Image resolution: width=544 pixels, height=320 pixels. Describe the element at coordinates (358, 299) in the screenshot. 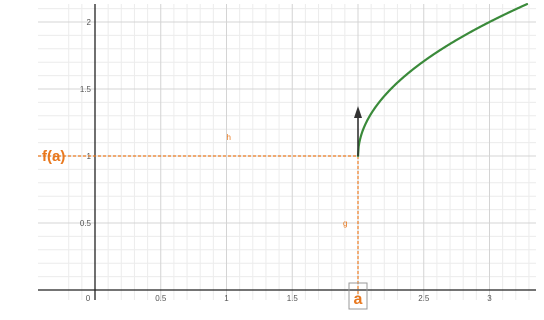

I see `a-label: a` at that location.